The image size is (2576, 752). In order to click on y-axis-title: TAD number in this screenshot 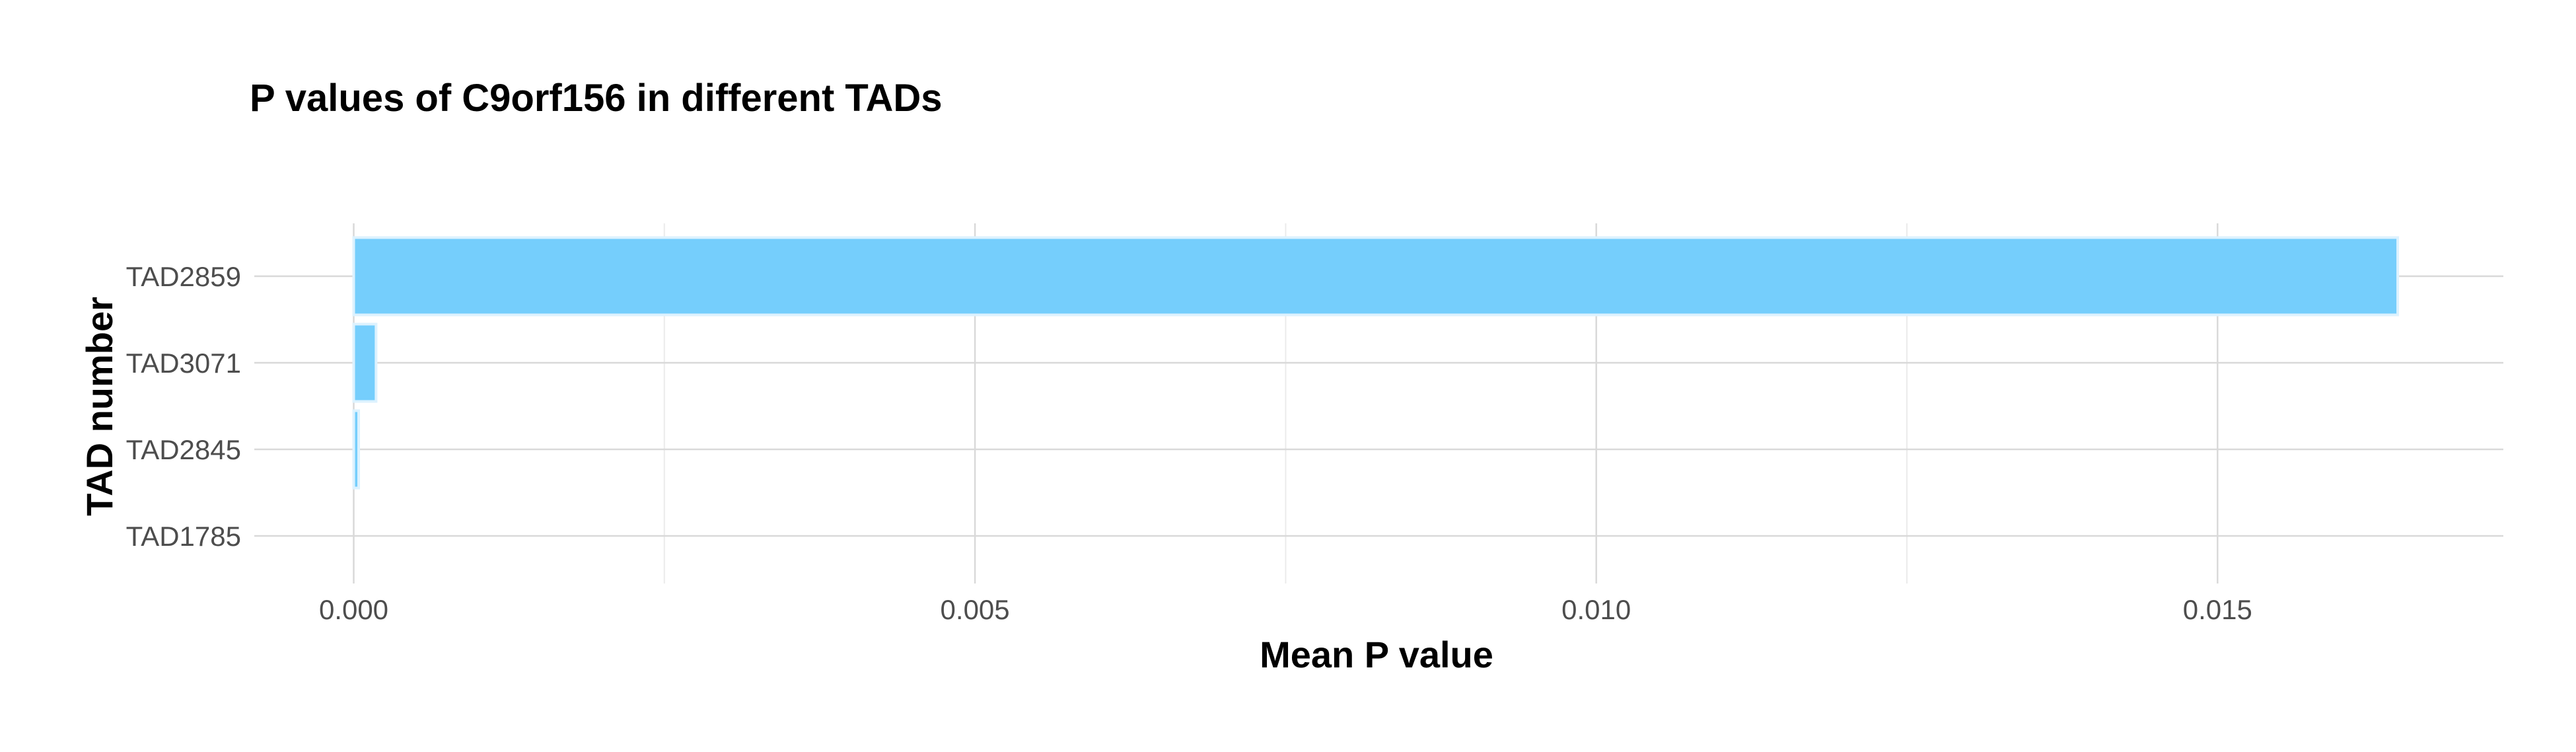, I will do `click(100, 406)`.